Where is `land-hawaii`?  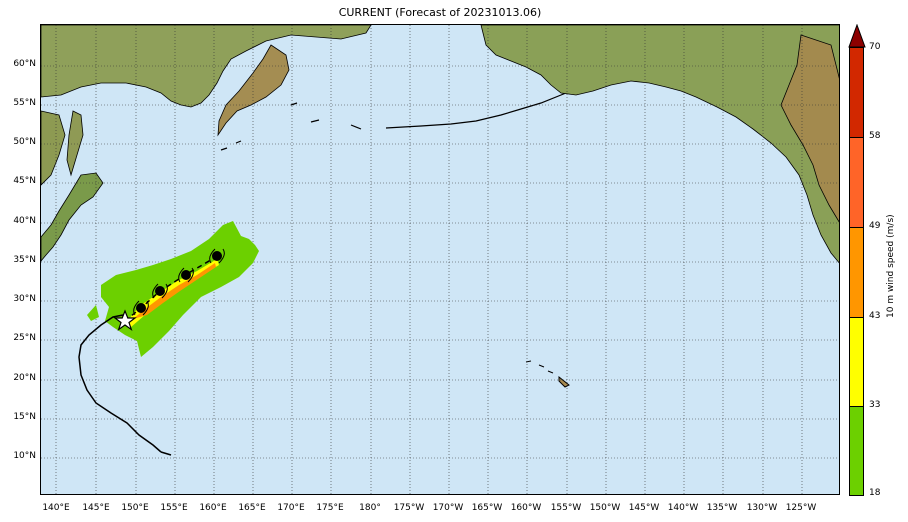 land-hawaii is located at coordinates (547, 374).